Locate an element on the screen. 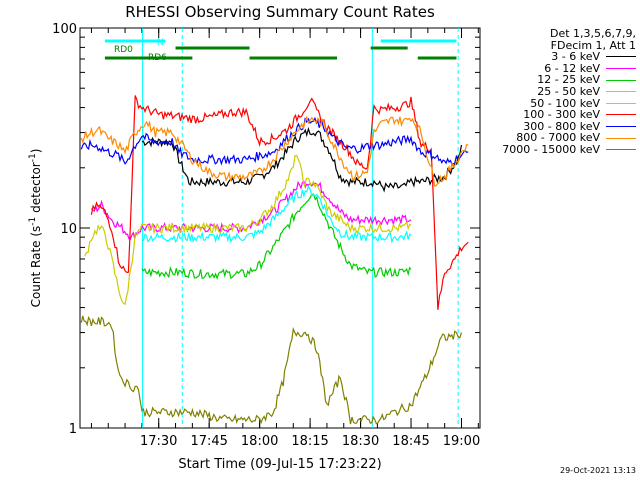 This screenshot has width=640, height=480. flag-n-label: N is located at coordinates (160, 43).